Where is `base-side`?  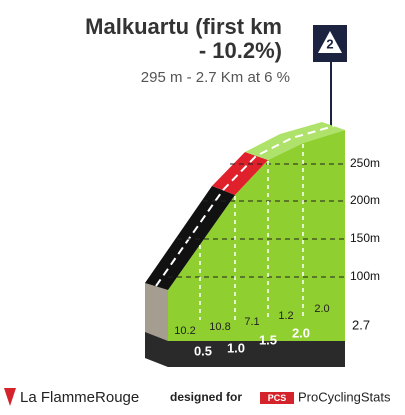
base-side is located at coordinates (156, 349).